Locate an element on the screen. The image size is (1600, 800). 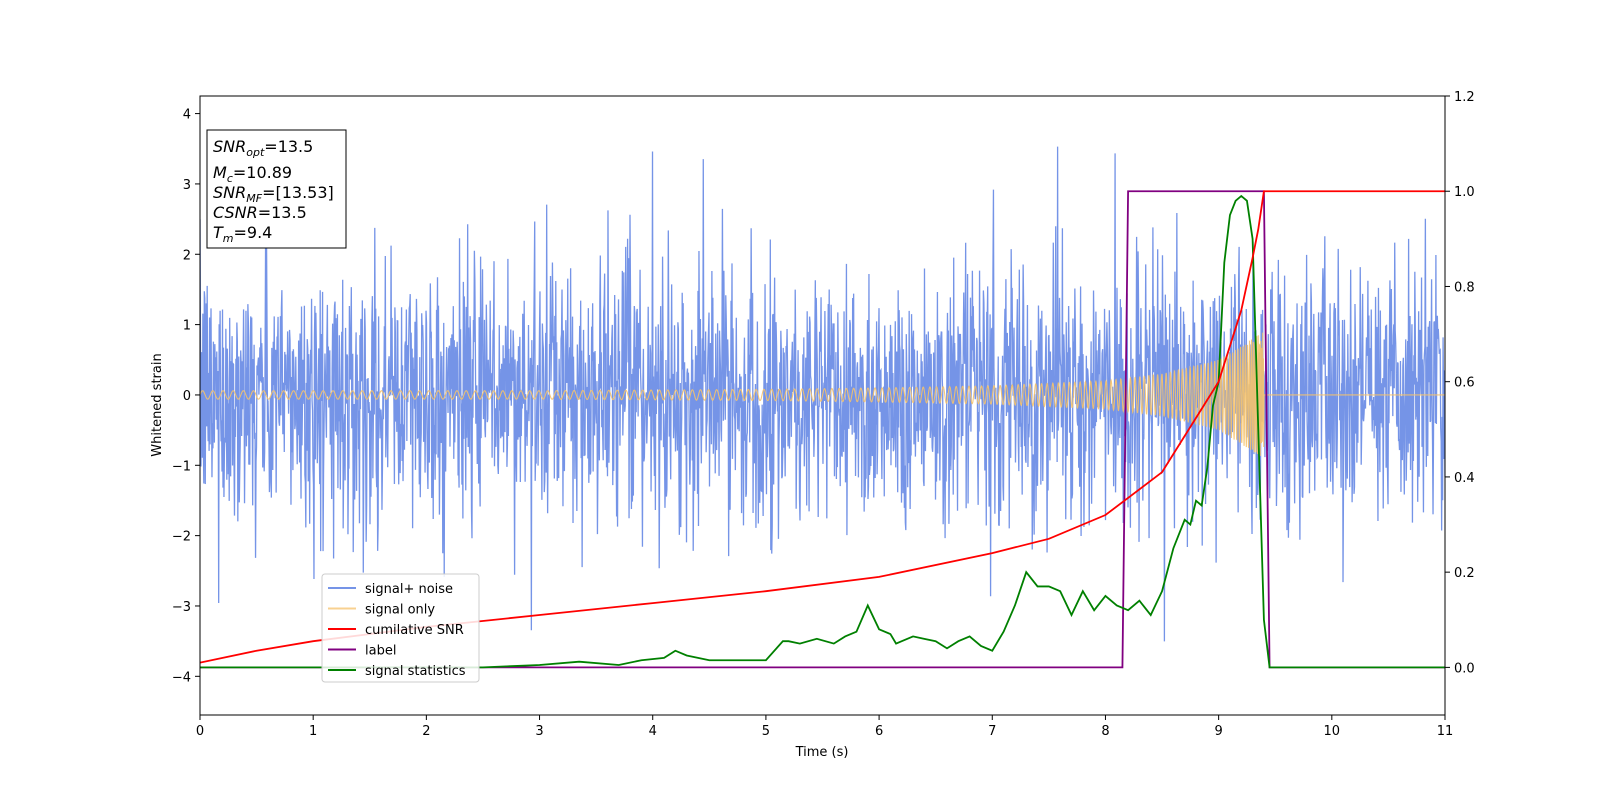
annotation-line: SNRMF=[13.53] is located at coordinates (273, 194).